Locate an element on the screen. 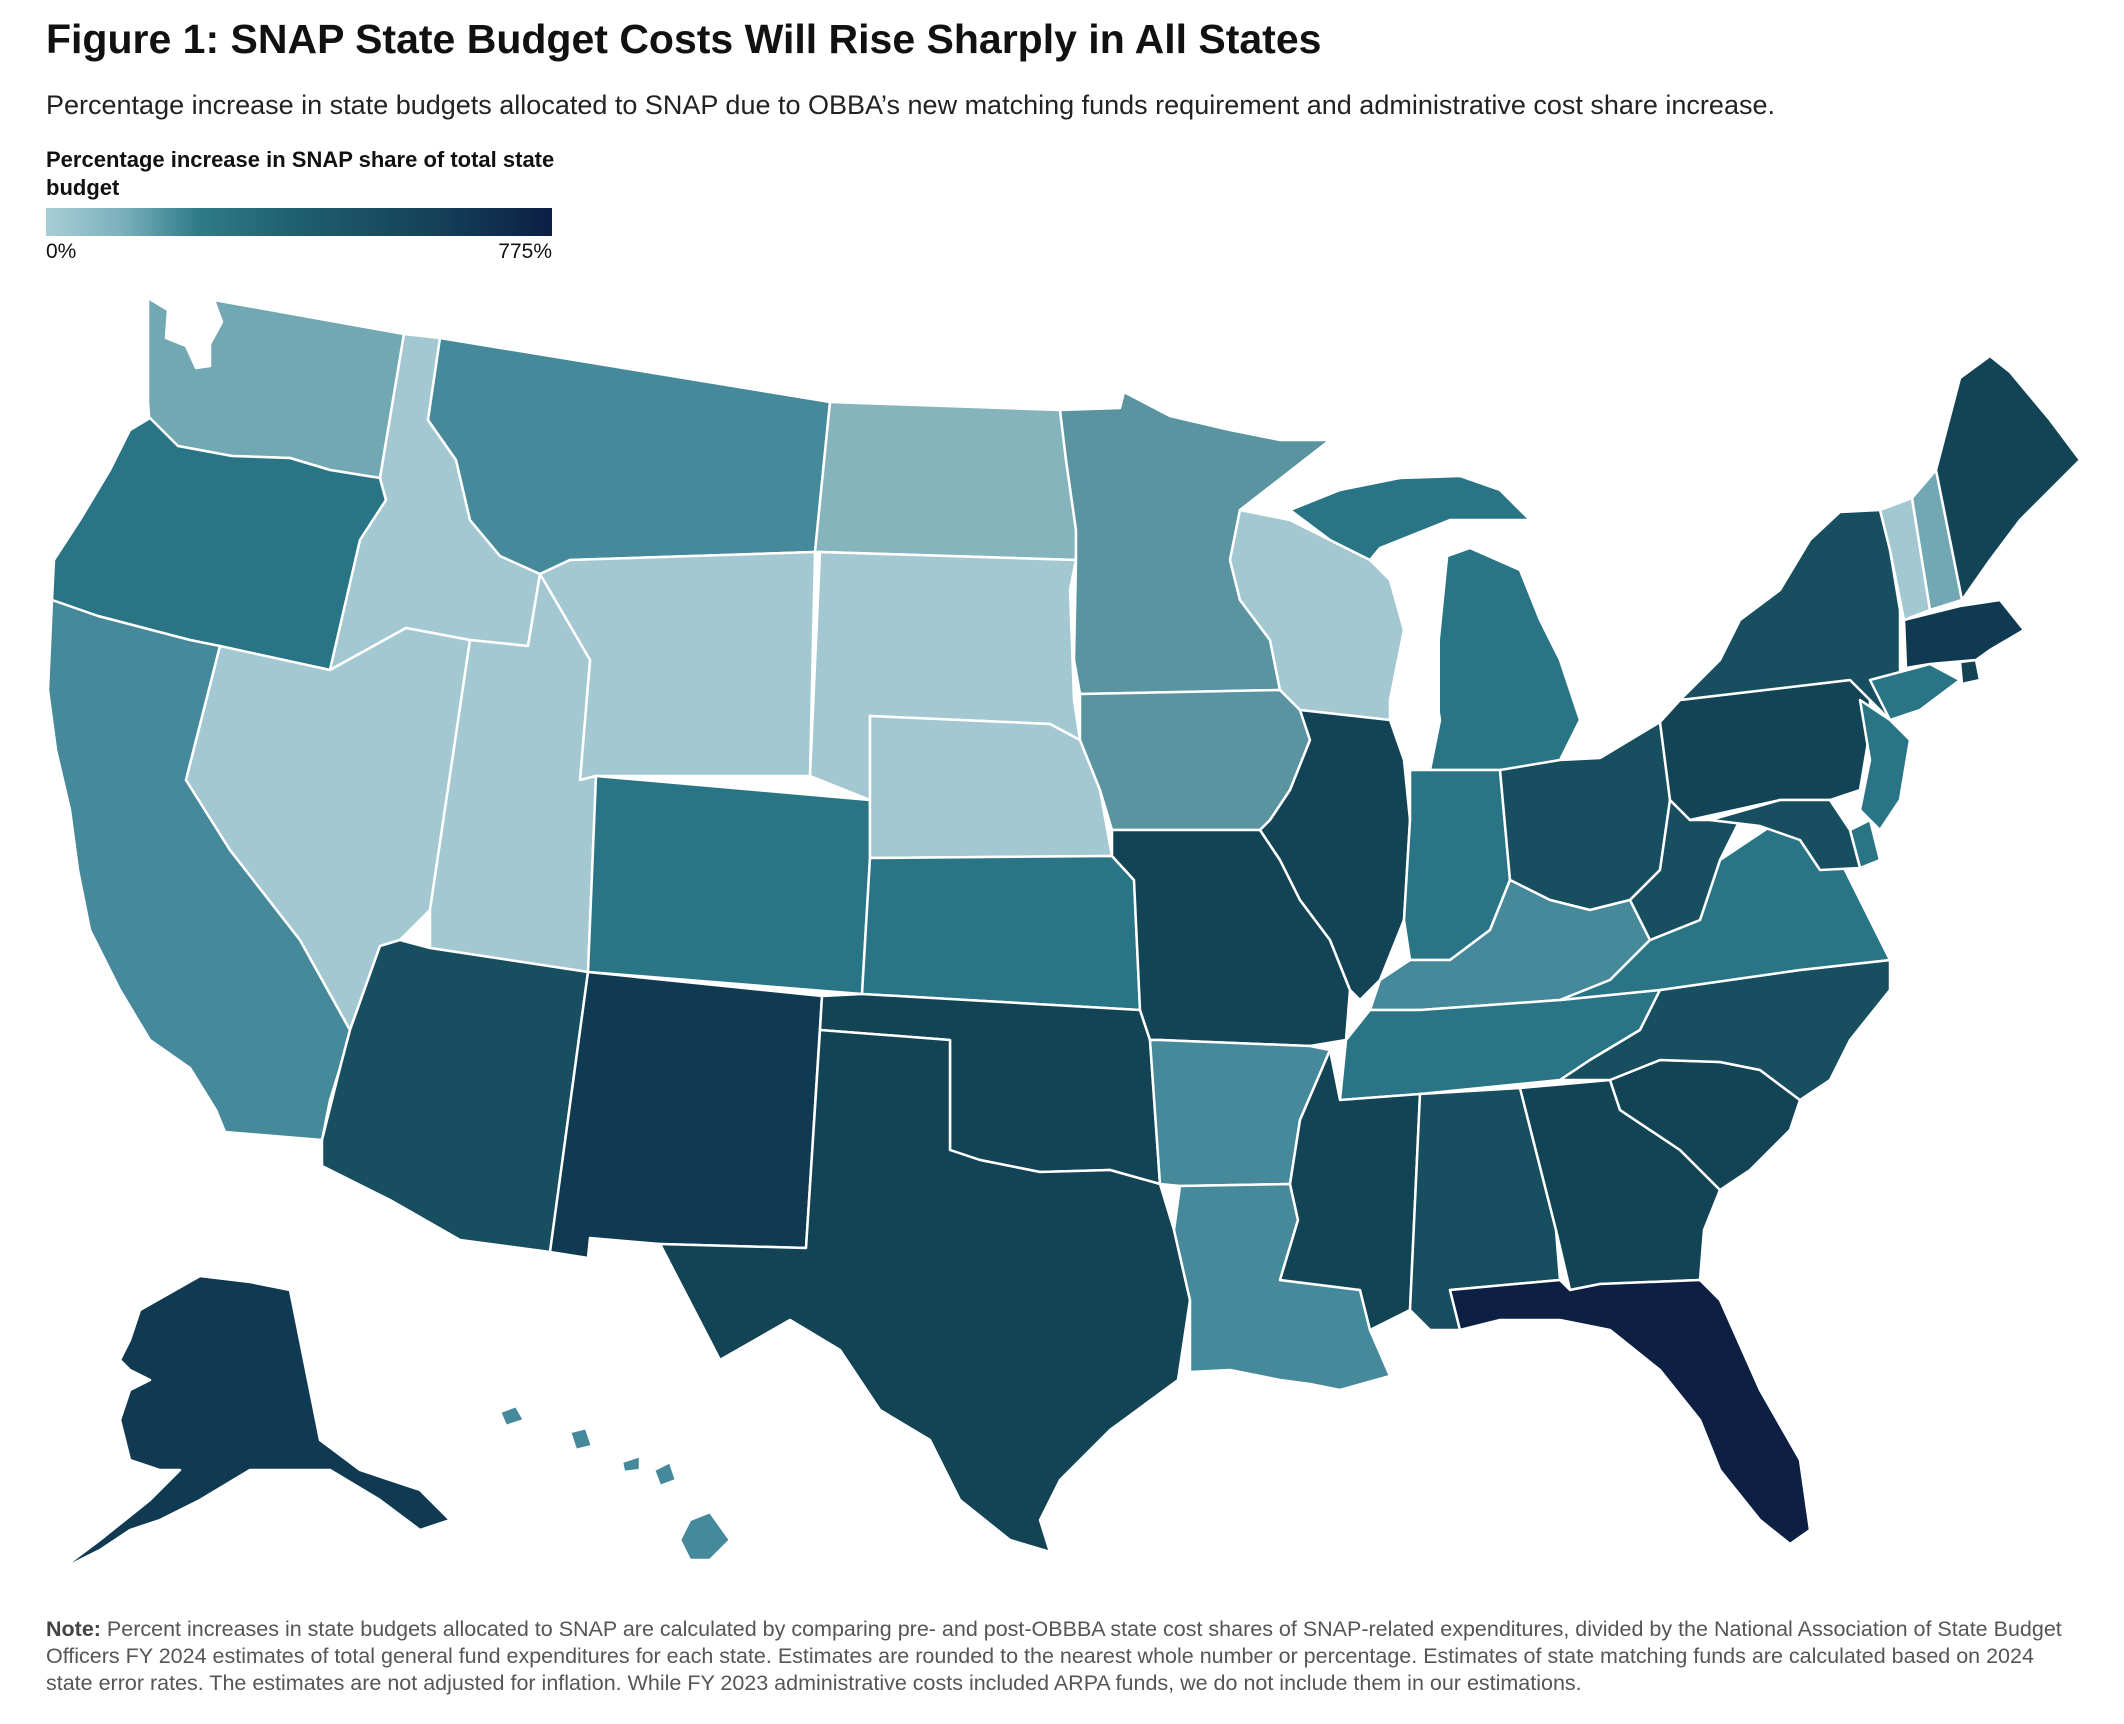  state-NE is located at coordinates (991, 787).